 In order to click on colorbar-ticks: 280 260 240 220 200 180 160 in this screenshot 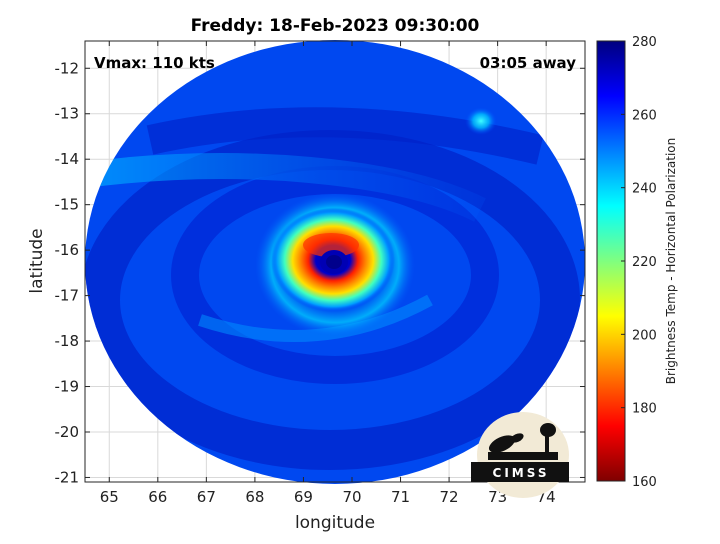, I will do `click(639, 262)`.